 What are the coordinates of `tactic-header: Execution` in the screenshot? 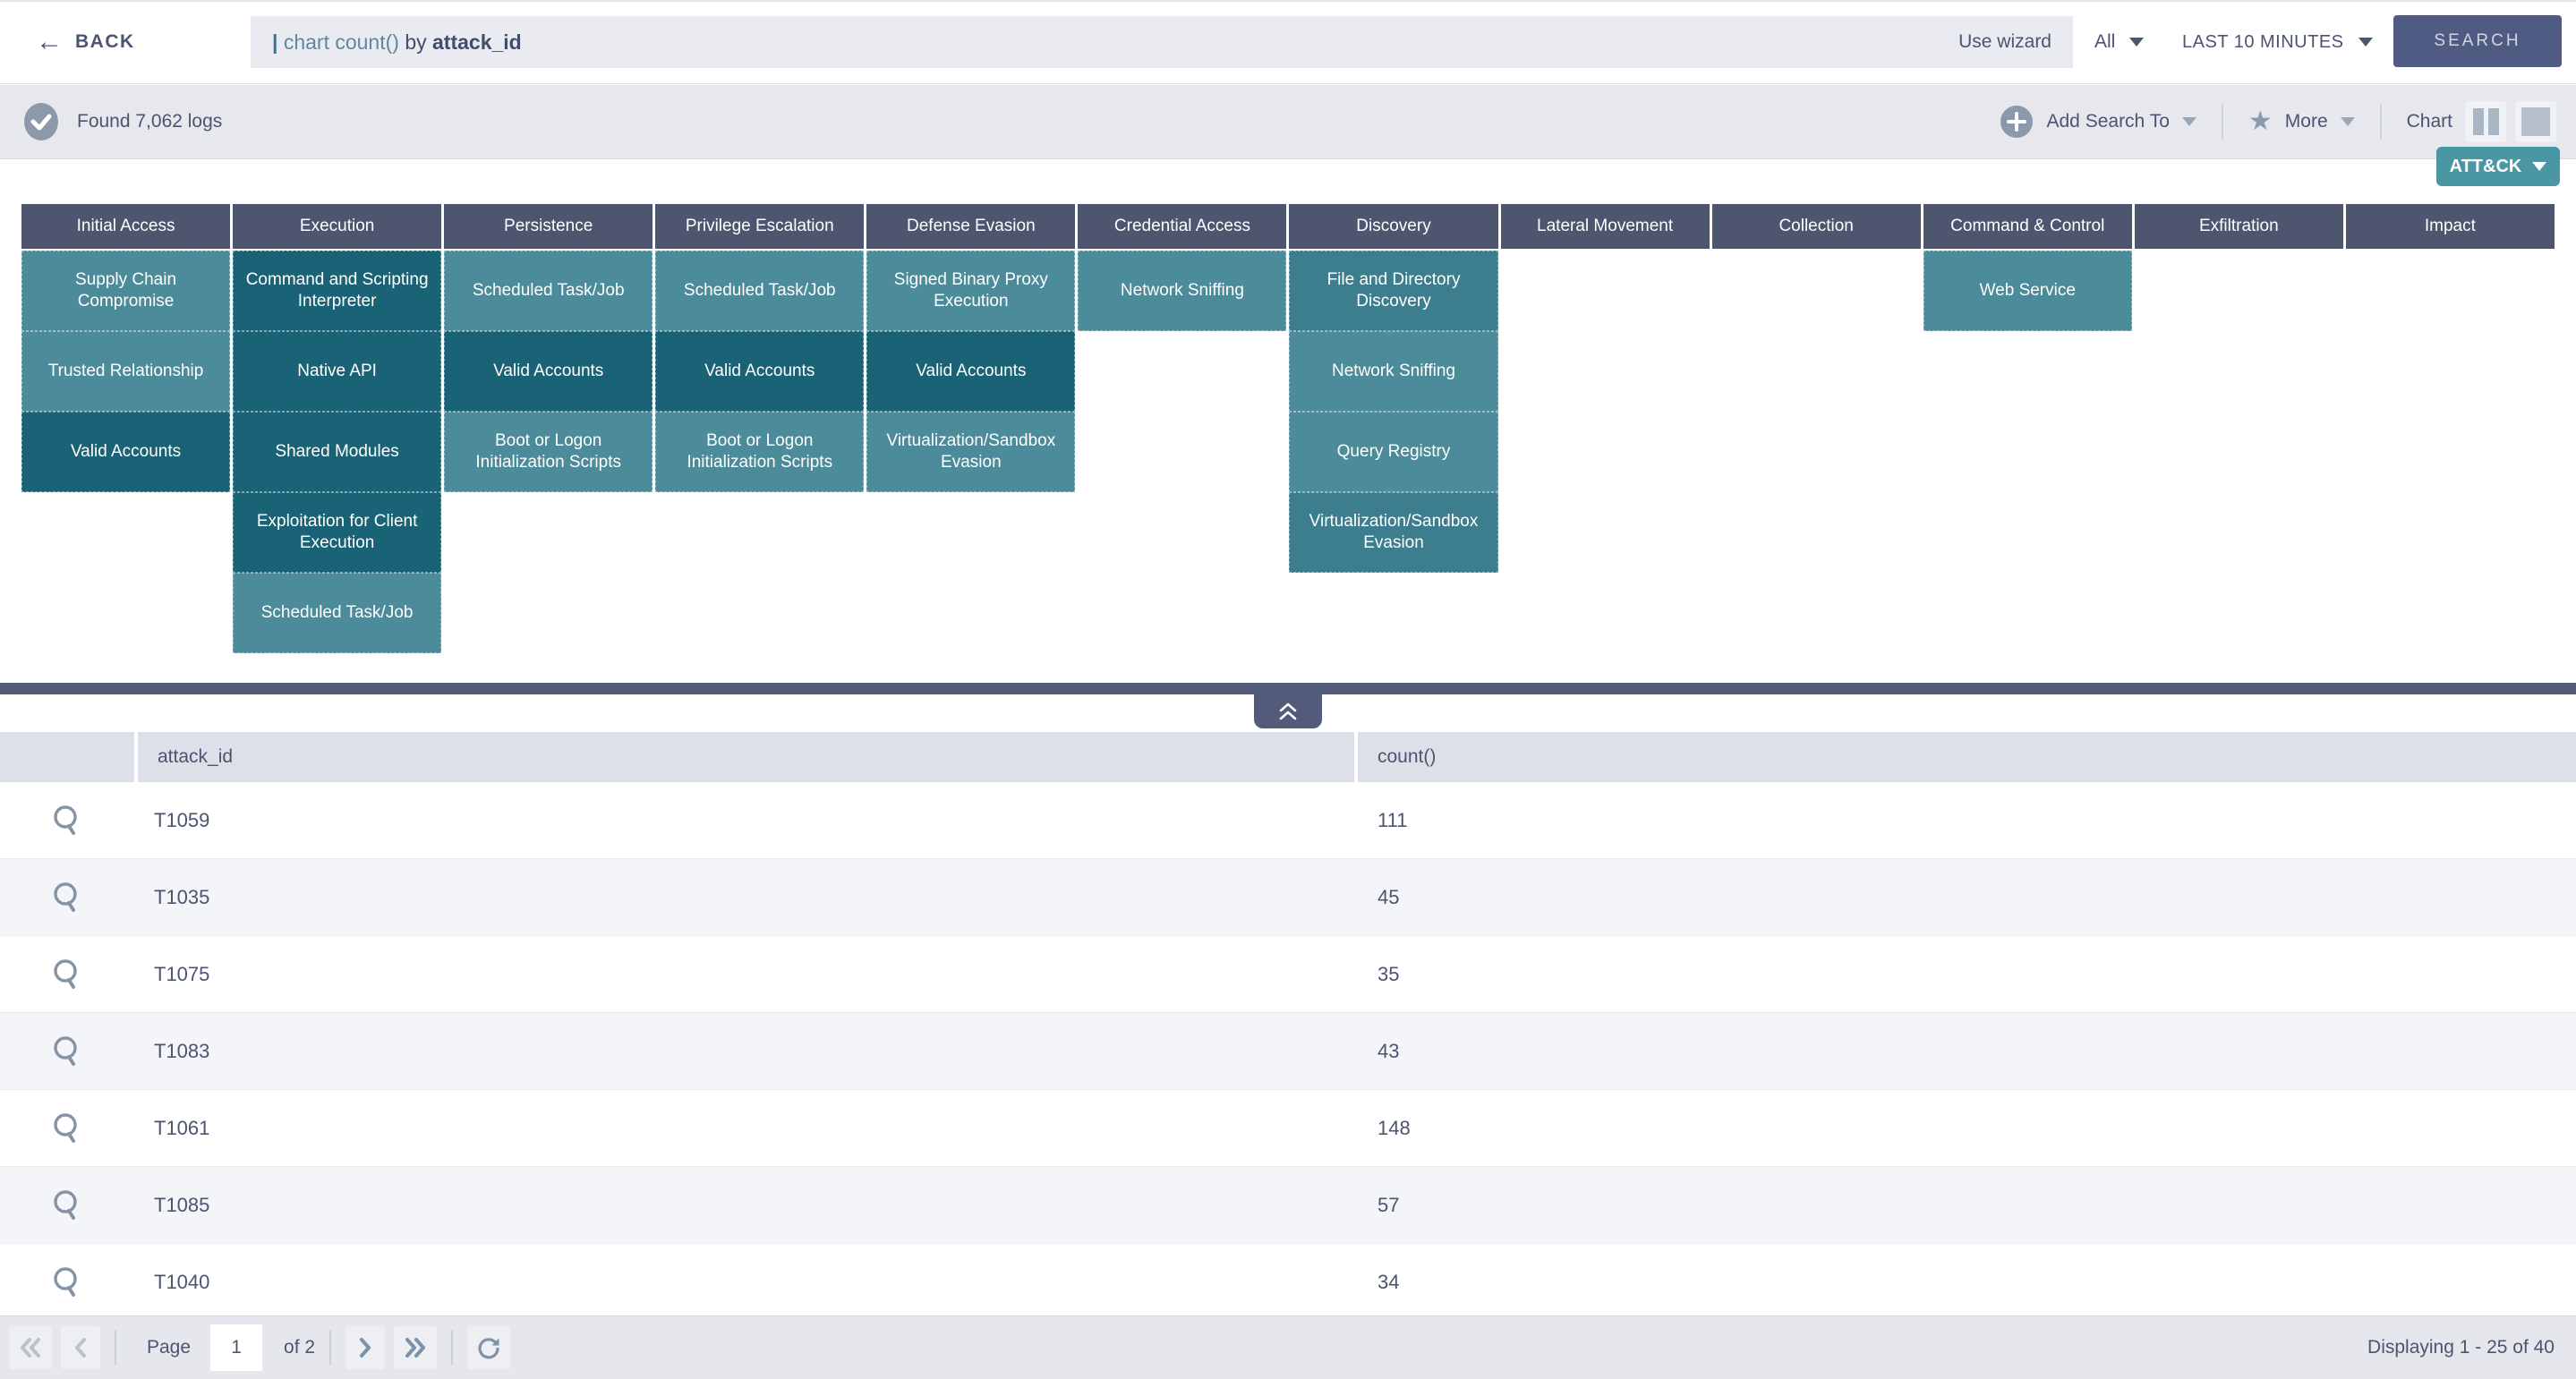 It's located at (337, 226).